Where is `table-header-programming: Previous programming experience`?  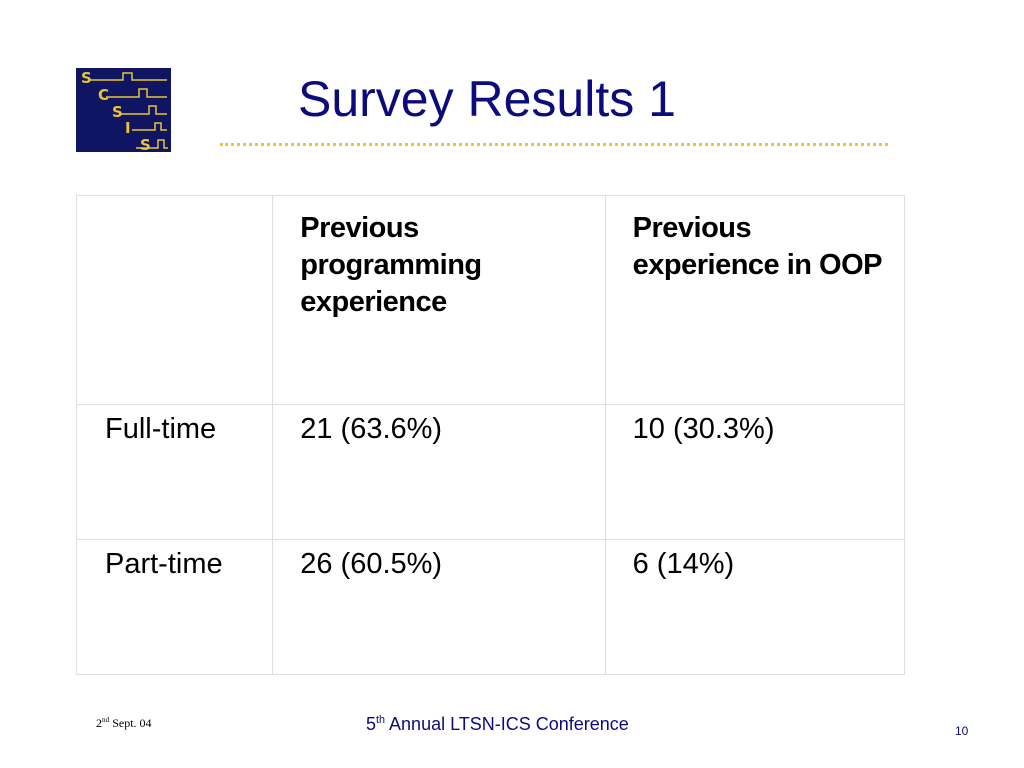
table-header-programming: Previous programming experience is located at coordinates (439, 300).